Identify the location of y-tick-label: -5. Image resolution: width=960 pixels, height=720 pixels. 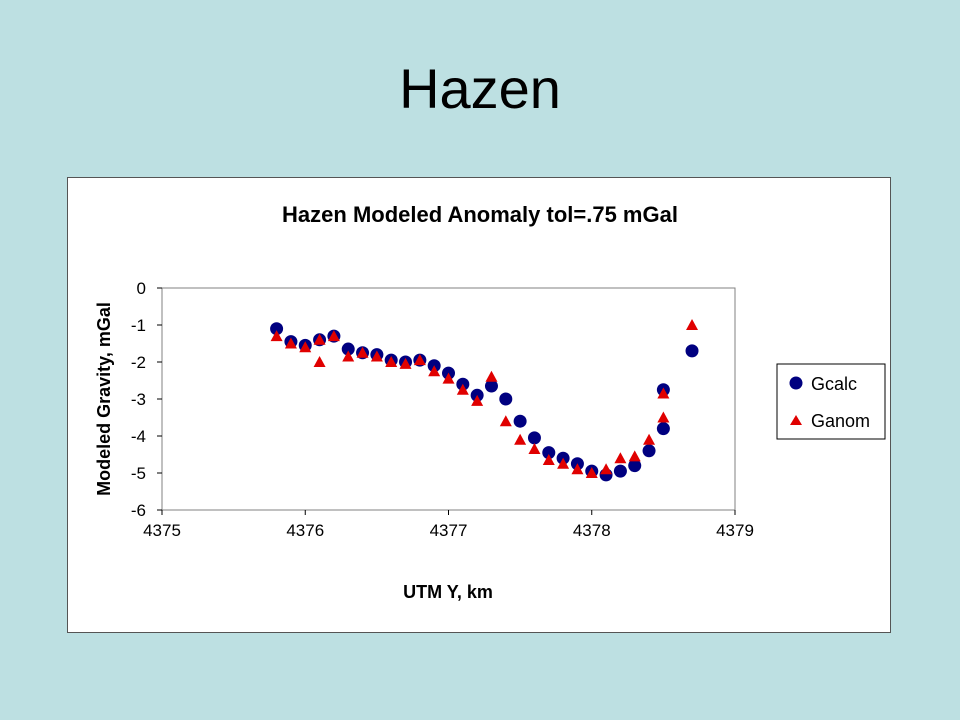
(138, 473).